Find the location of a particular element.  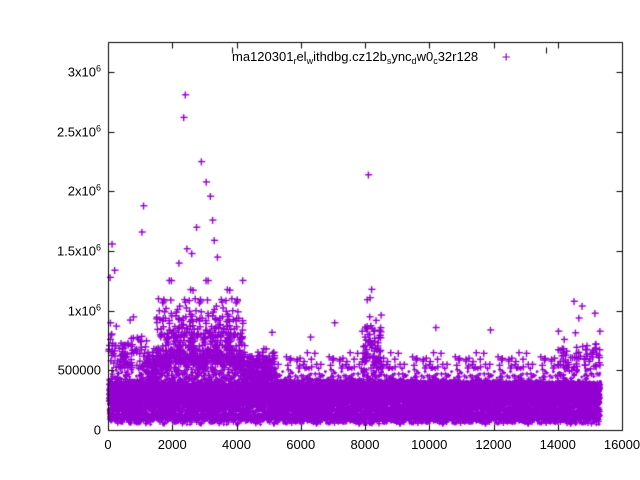

x-tick-label: 4000 is located at coordinates (236, 444).